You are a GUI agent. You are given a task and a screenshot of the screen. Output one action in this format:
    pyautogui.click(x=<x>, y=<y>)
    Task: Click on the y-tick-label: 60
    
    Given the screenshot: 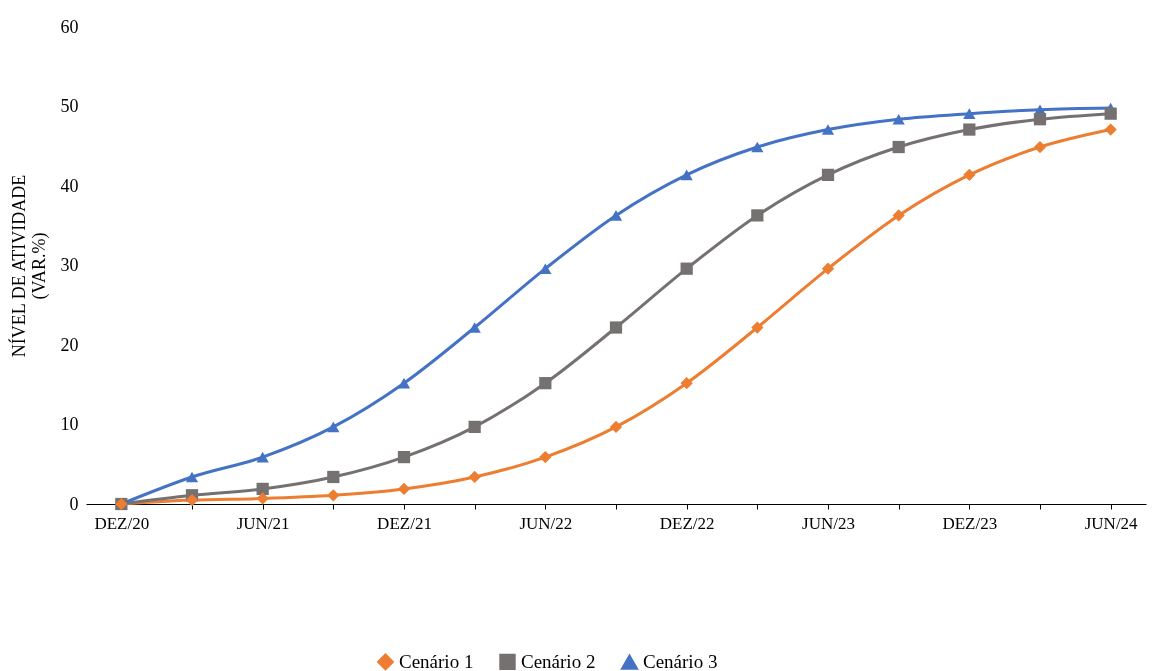 What is the action you would take?
    pyautogui.click(x=69, y=26)
    